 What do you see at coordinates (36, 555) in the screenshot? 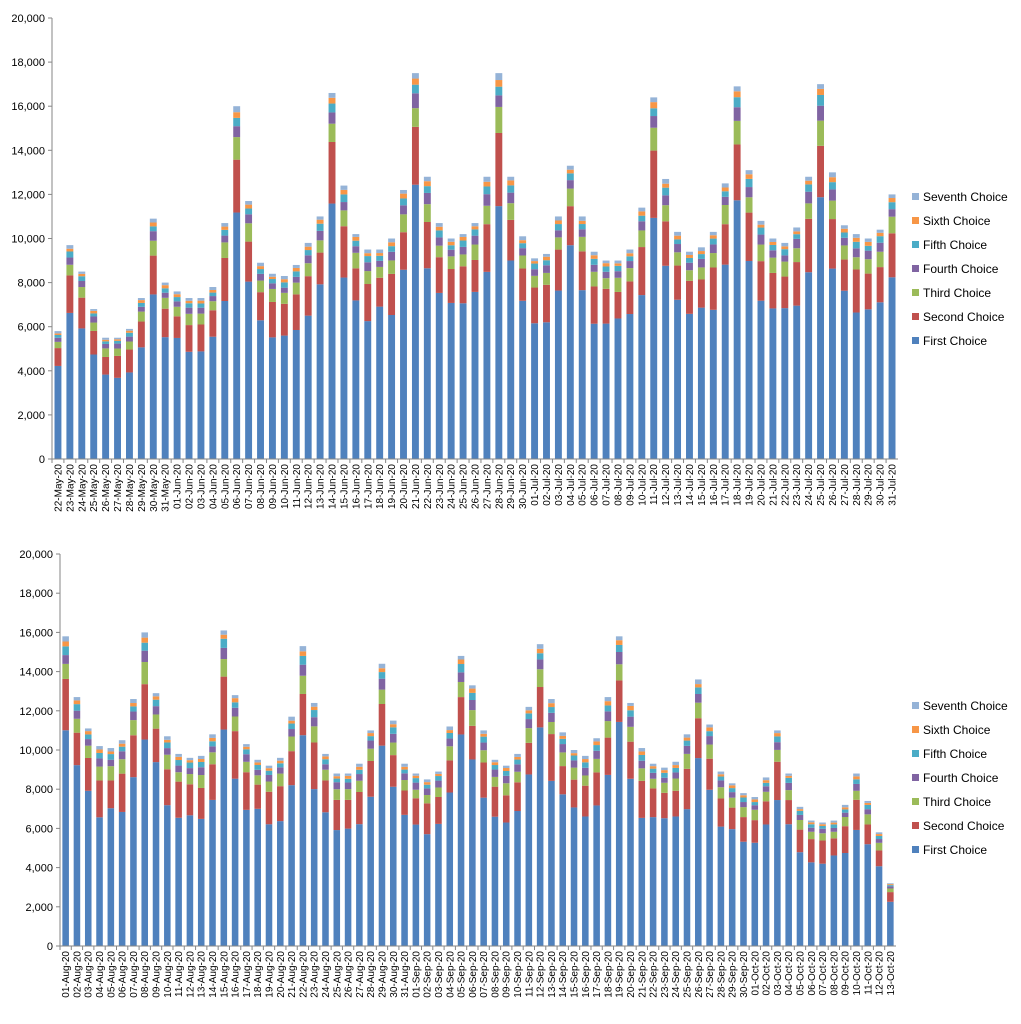
I see `y-tick-label: 20,000` at bounding box center [36, 555].